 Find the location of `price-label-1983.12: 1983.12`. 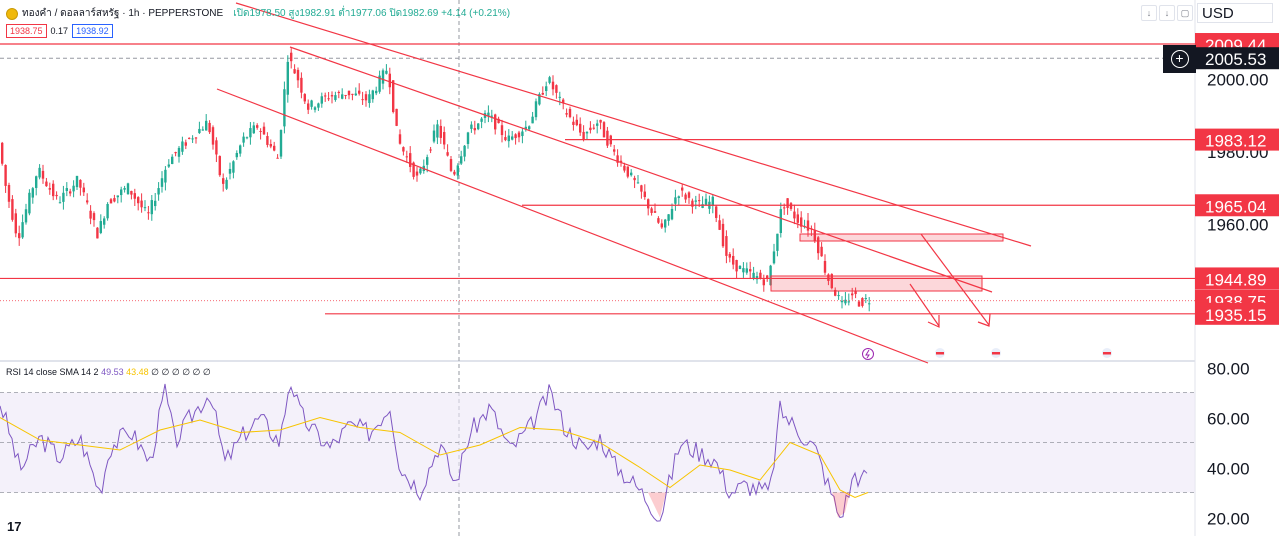

price-label-1983.12: 1983.12 is located at coordinates (1237, 139).